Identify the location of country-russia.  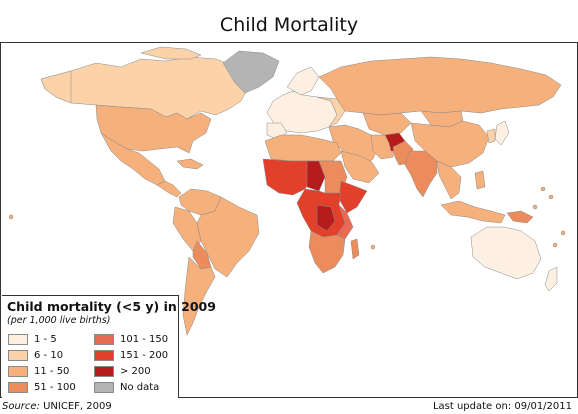
(440, 86).